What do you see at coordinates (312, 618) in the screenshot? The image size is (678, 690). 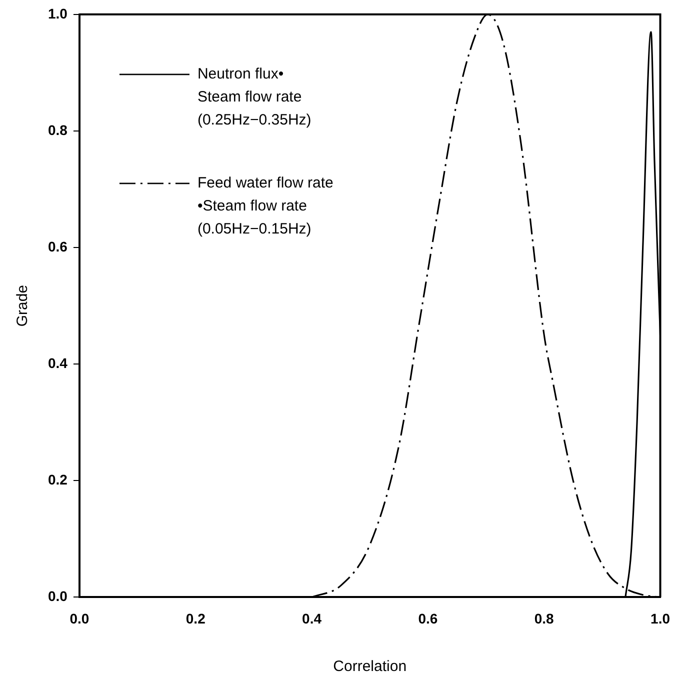 I see `x-tick-label: 0.4` at bounding box center [312, 618].